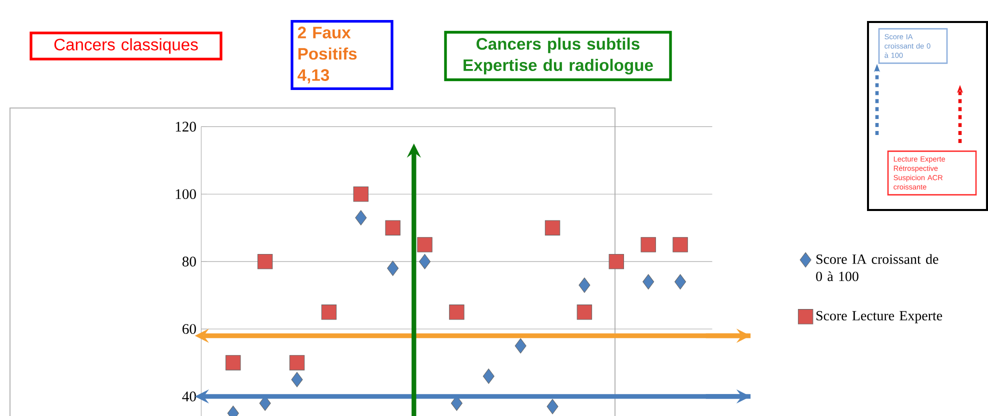 The height and width of the screenshot is (416, 988). What do you see at coordinates (558, 56) in the screenshot?
I see `text: Cancers plus subtils Expertise du radiologue` at bounding box center [558, 56].